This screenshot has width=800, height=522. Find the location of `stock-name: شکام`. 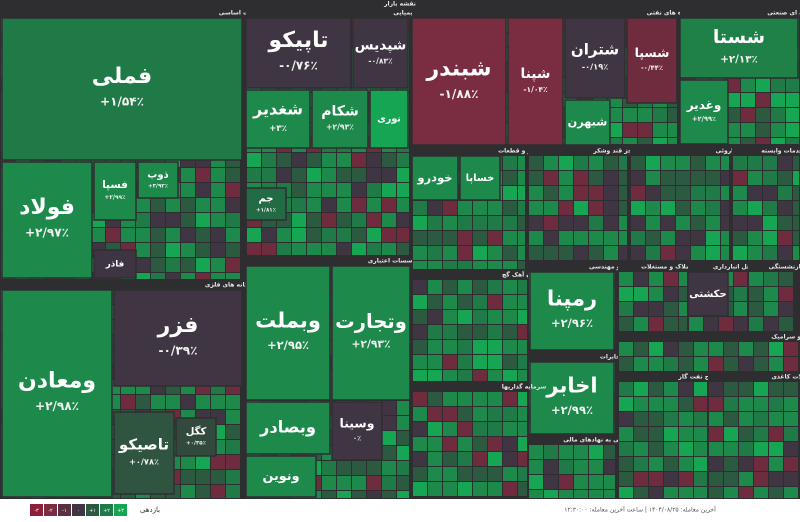

stock-name: شکام is located at coordinates (339, 111).